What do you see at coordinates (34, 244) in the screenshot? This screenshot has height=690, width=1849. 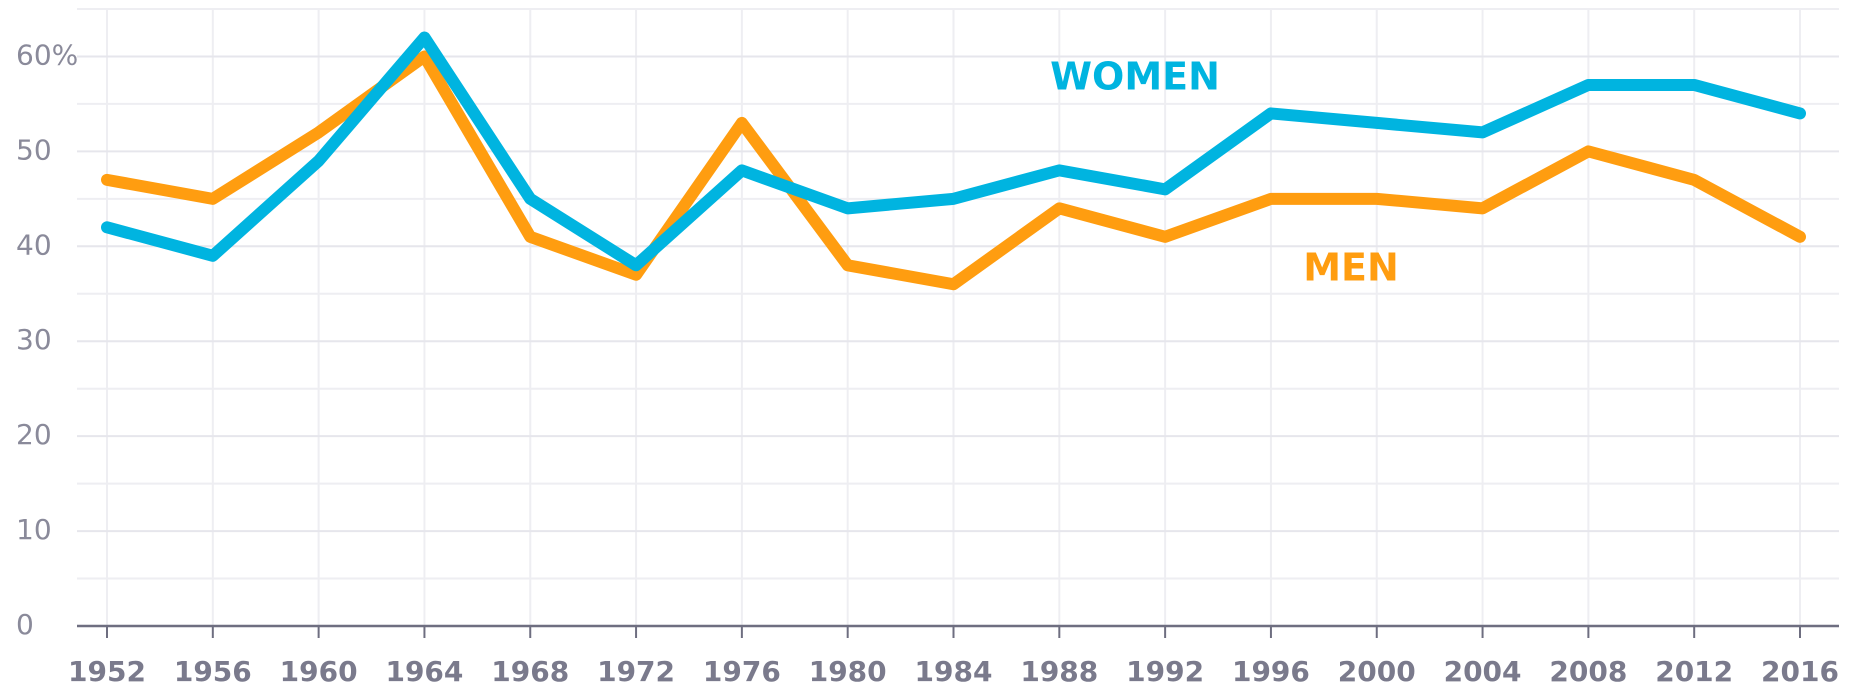 I see `y-tick-label: 40` at bounding box center [34, 244].